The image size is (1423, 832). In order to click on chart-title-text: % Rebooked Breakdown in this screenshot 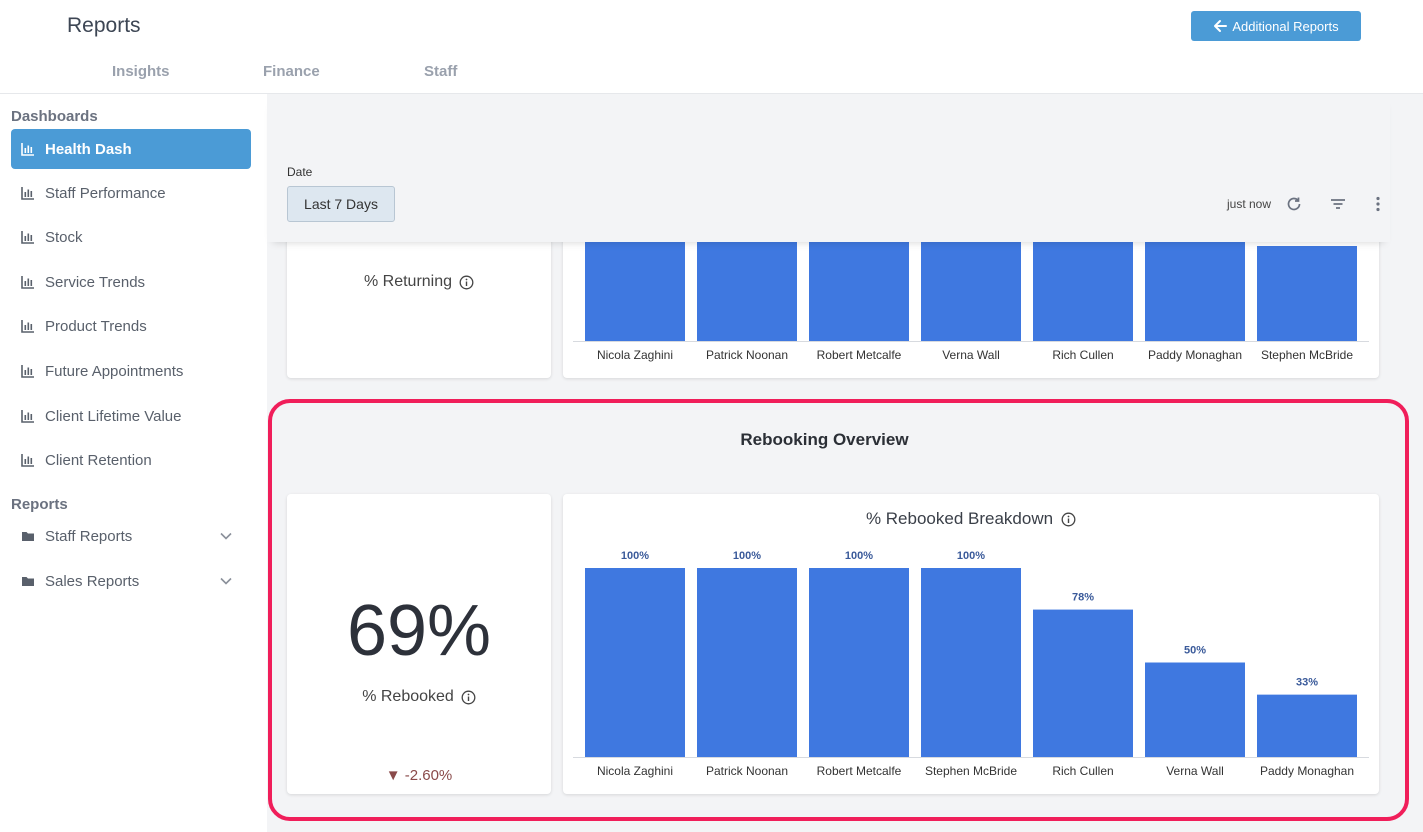, I will do `click(959, 518)`.